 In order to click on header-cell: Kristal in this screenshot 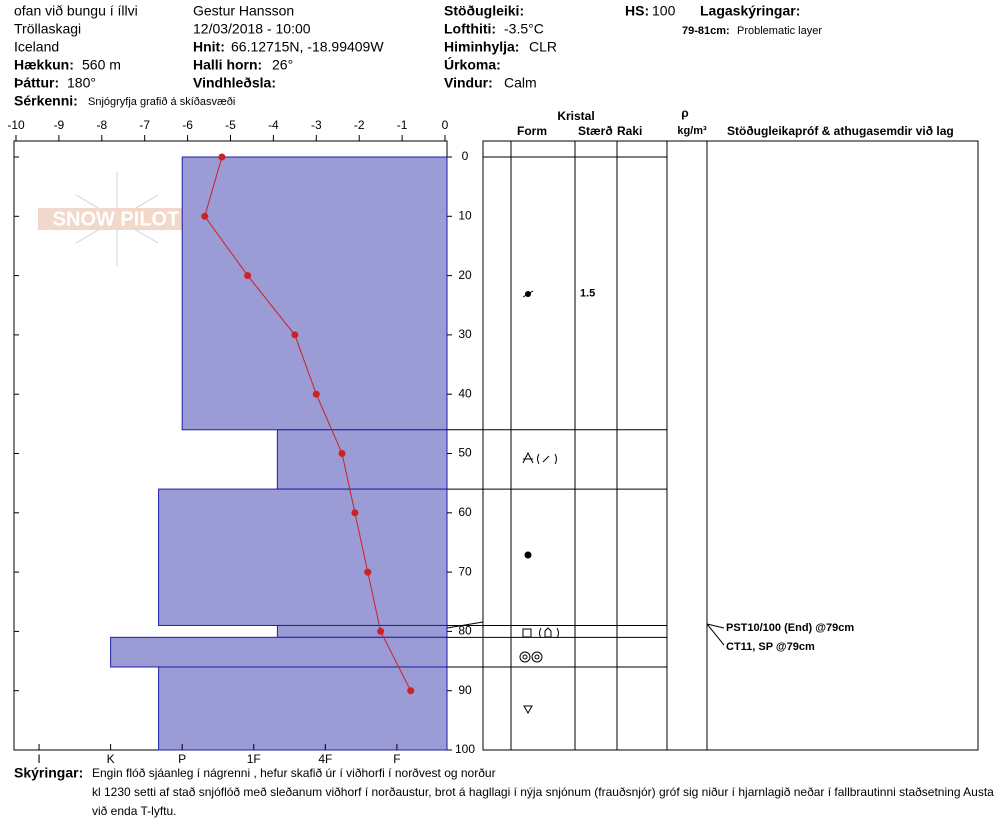, I will do `click(575, 116)`.